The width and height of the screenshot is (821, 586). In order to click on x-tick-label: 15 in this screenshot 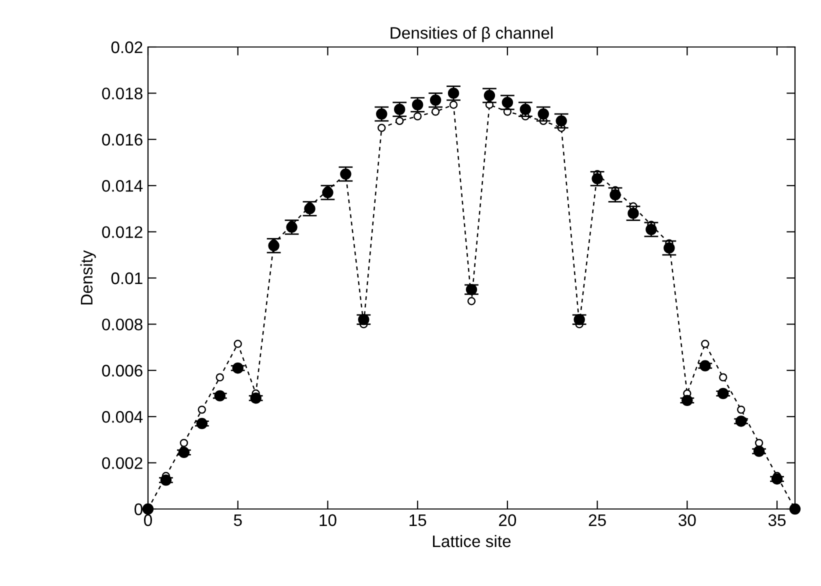, I will do `click(418, 520)`.